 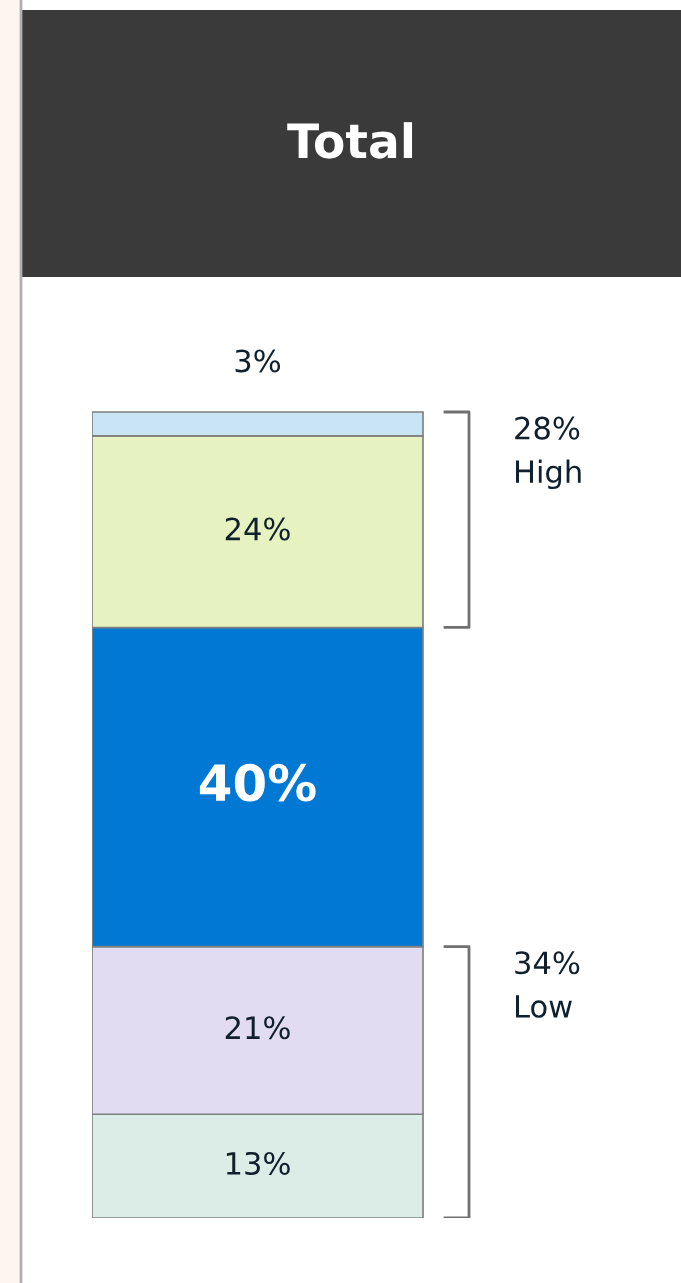 What do you see at coordinates (258, 1163) in the screenshot?
I see `data-label: 13%` at bounding box center [258, 1163].